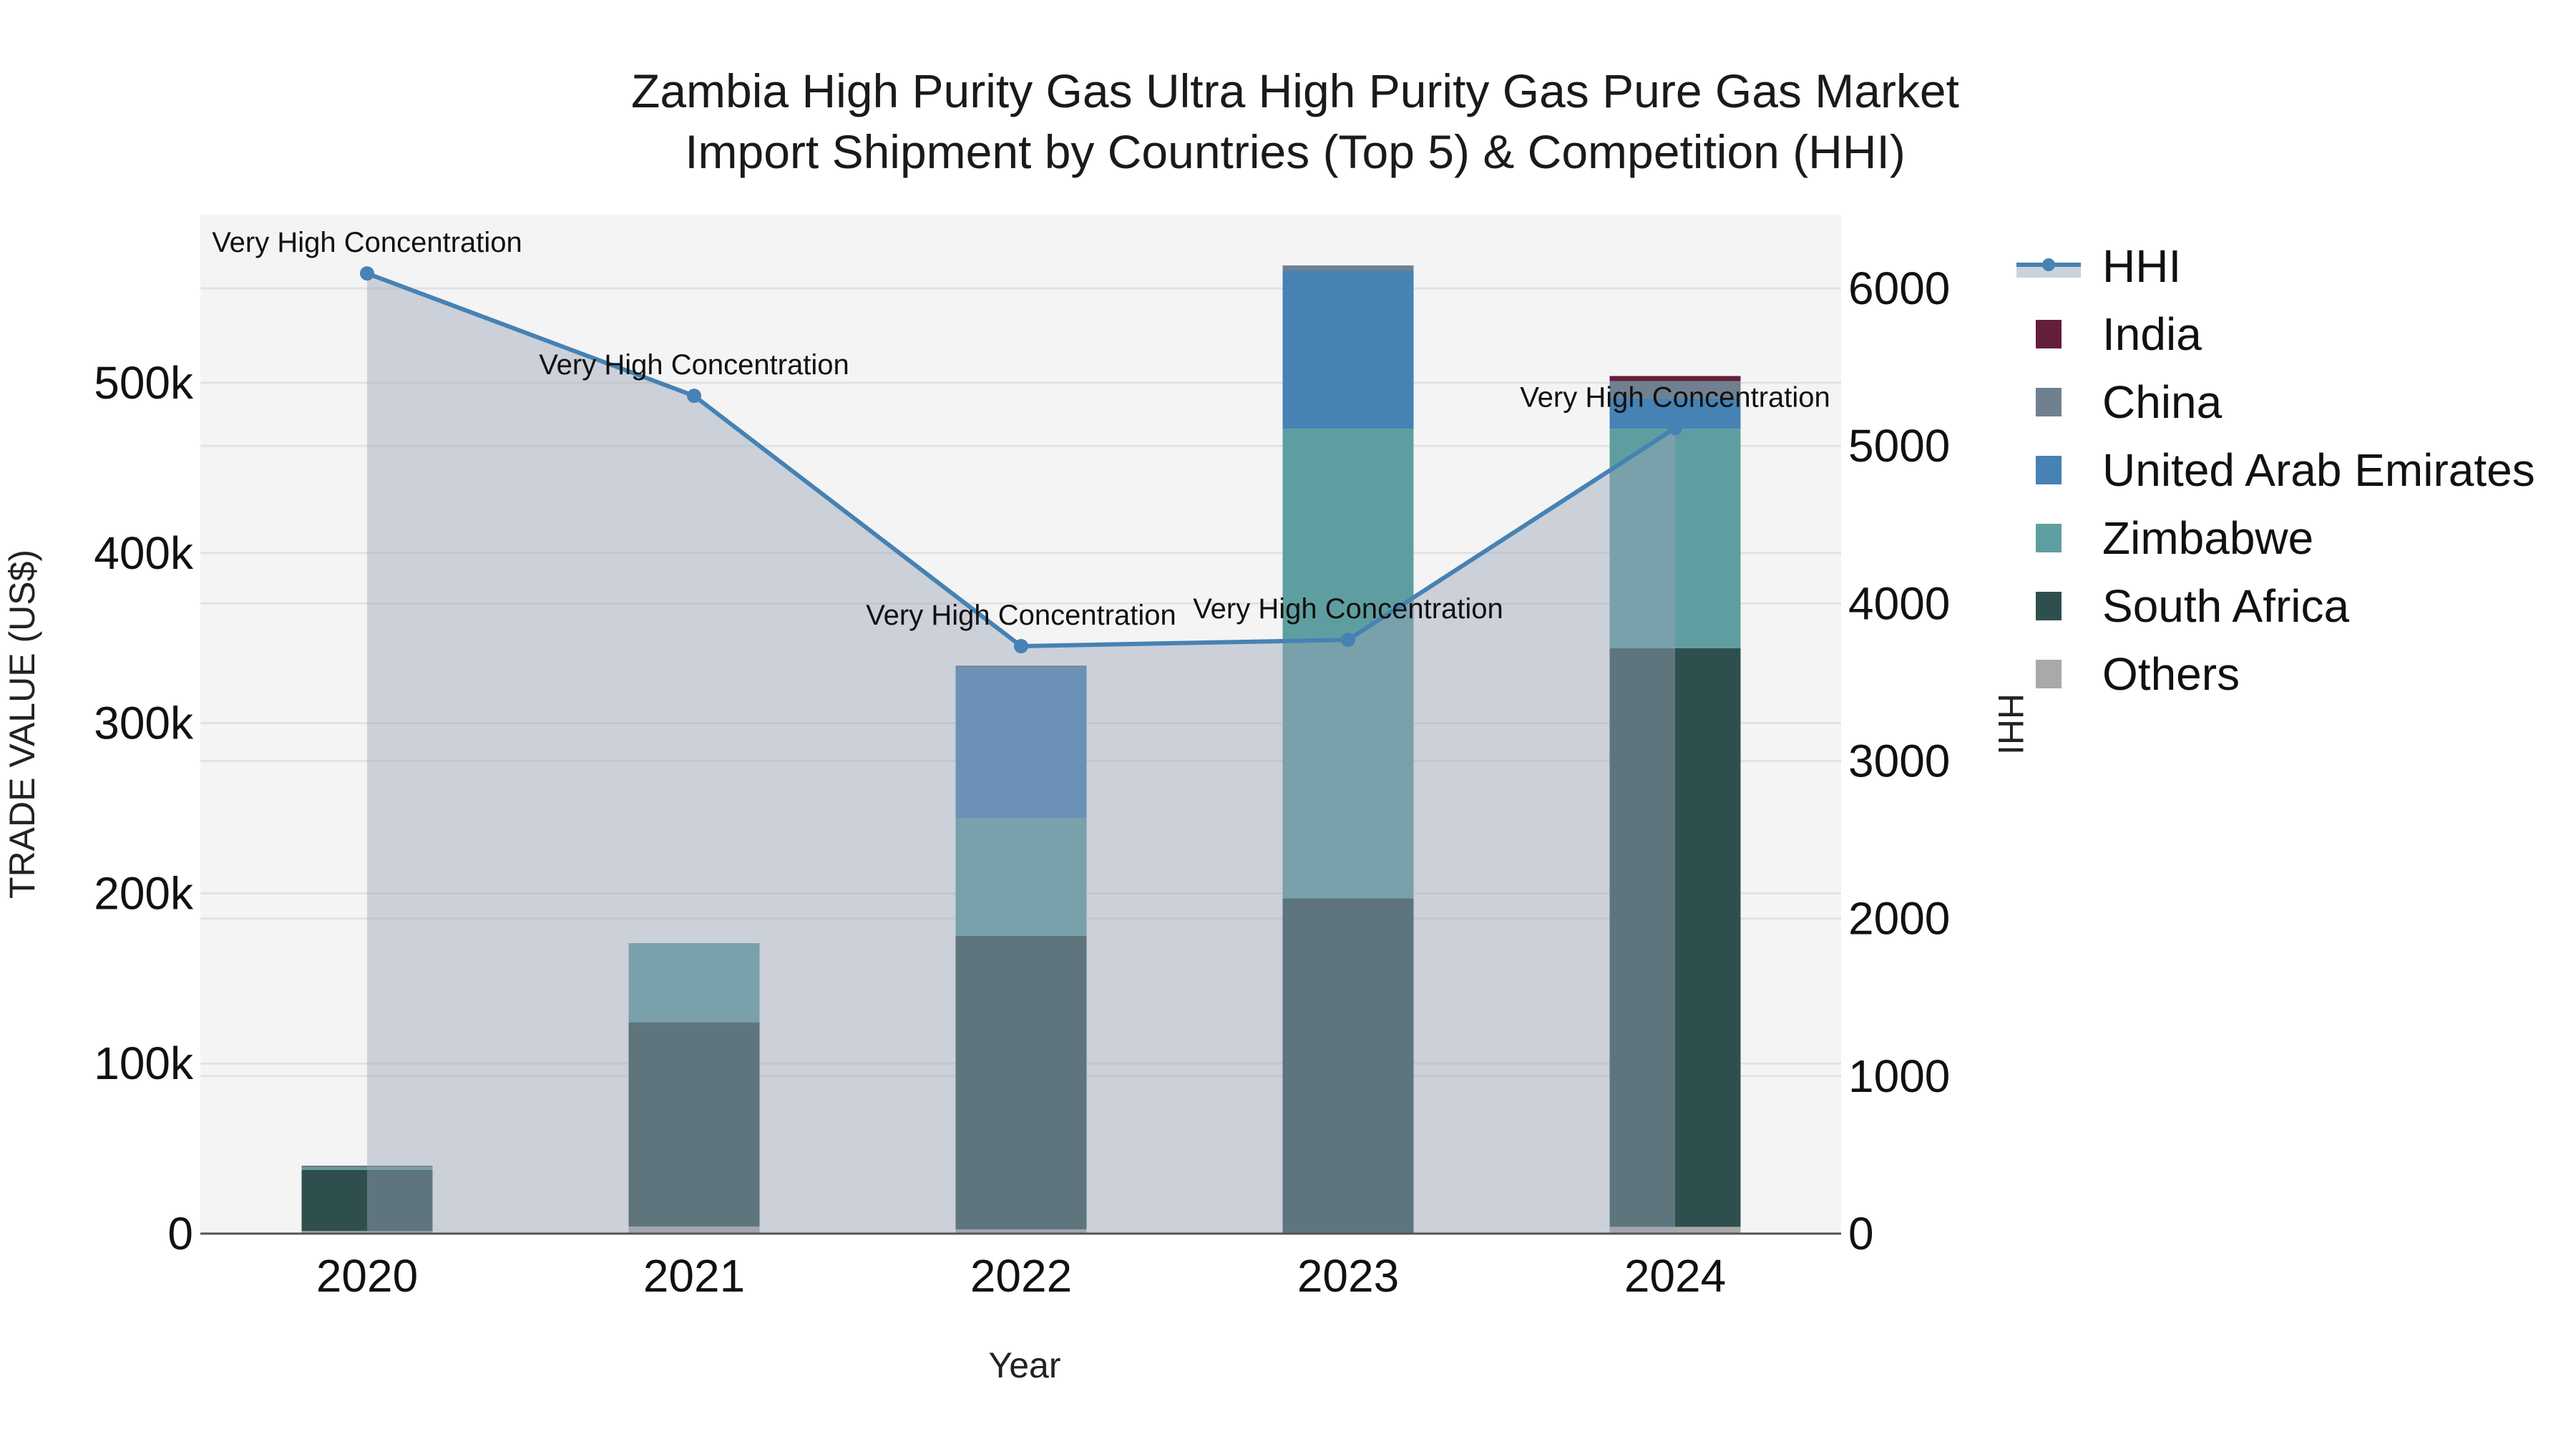 The width and height of the screenshot is (2576, 1449). What do you see at coordinates (144, 893) in the screenshot?
I see `y-tick-label: 200k` at bounding box center [144, 893].